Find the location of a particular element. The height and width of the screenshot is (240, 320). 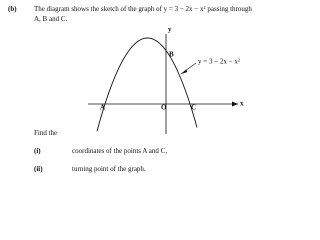

x-arrow is located at coordinates (235, 104).